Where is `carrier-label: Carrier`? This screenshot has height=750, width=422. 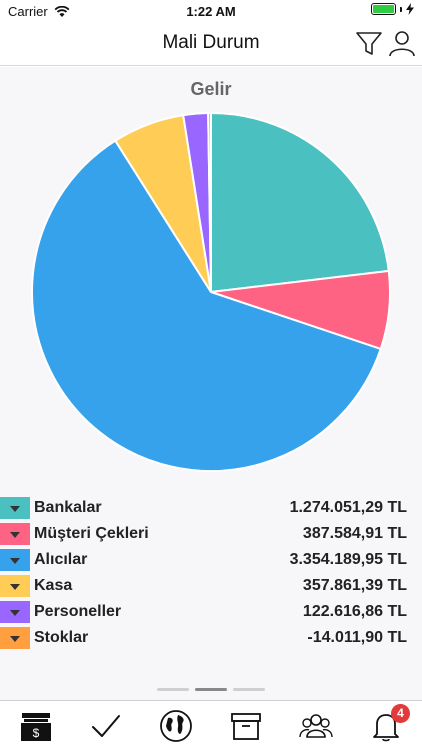
carrier-label: Carrier is located at coordinates (28, 11).